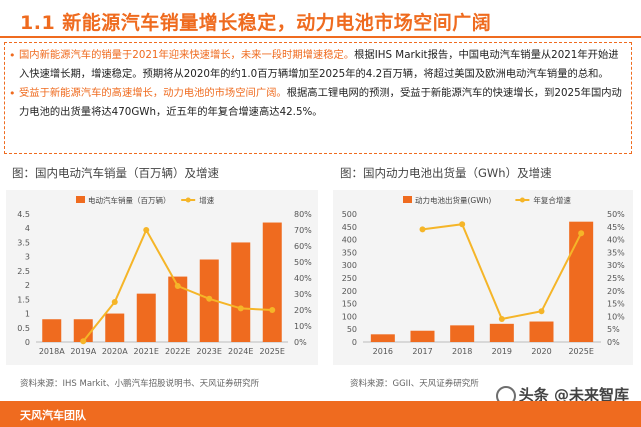  What do you see at coordinates (616, 252) in the screenshot?
I see `y-right-tick-label: 35%` at bounding box center [616, 252].